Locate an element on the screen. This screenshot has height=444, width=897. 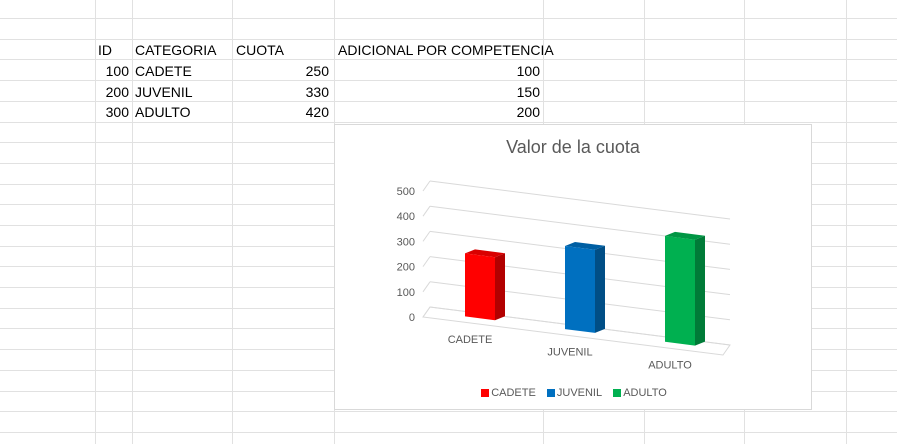
legend-label: JUVENIL is located at coordinates (579, 393).